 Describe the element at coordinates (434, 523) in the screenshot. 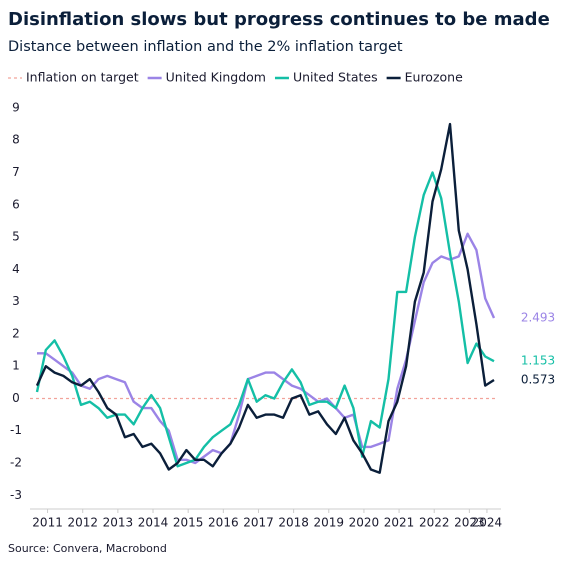

I see `x-tick-label: 2022` at that location.